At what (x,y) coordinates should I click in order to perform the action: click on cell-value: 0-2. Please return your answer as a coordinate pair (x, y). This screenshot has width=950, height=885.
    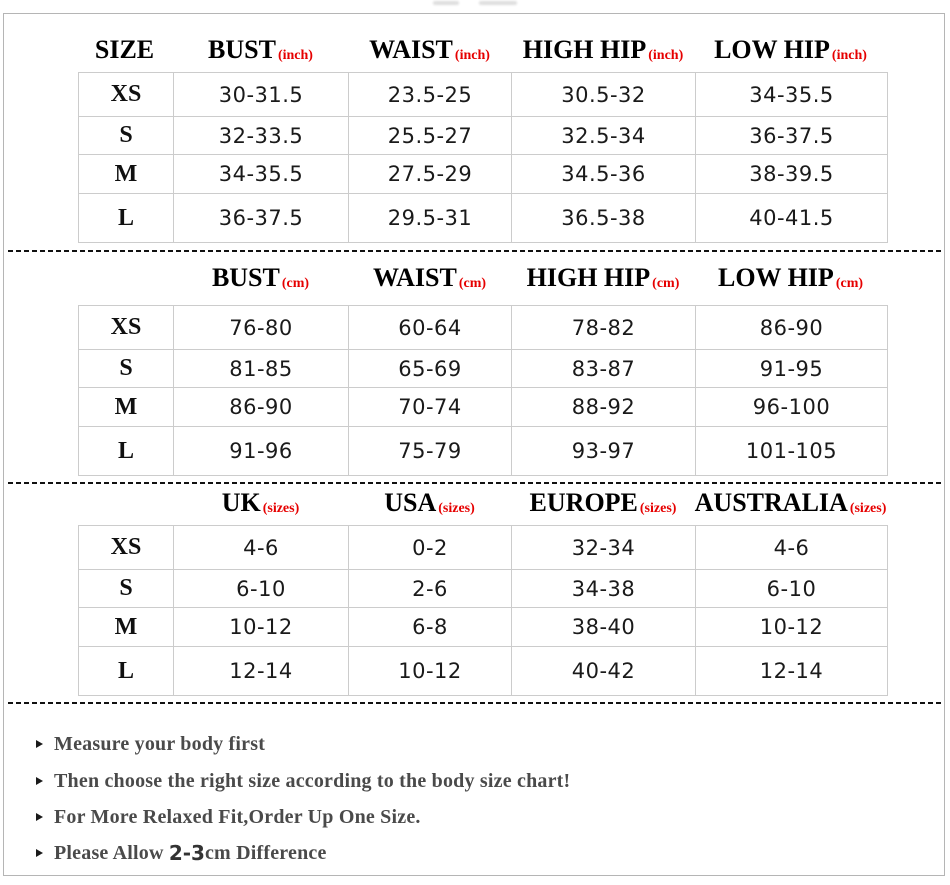
    Looking at the image, I should click on (430, 547).